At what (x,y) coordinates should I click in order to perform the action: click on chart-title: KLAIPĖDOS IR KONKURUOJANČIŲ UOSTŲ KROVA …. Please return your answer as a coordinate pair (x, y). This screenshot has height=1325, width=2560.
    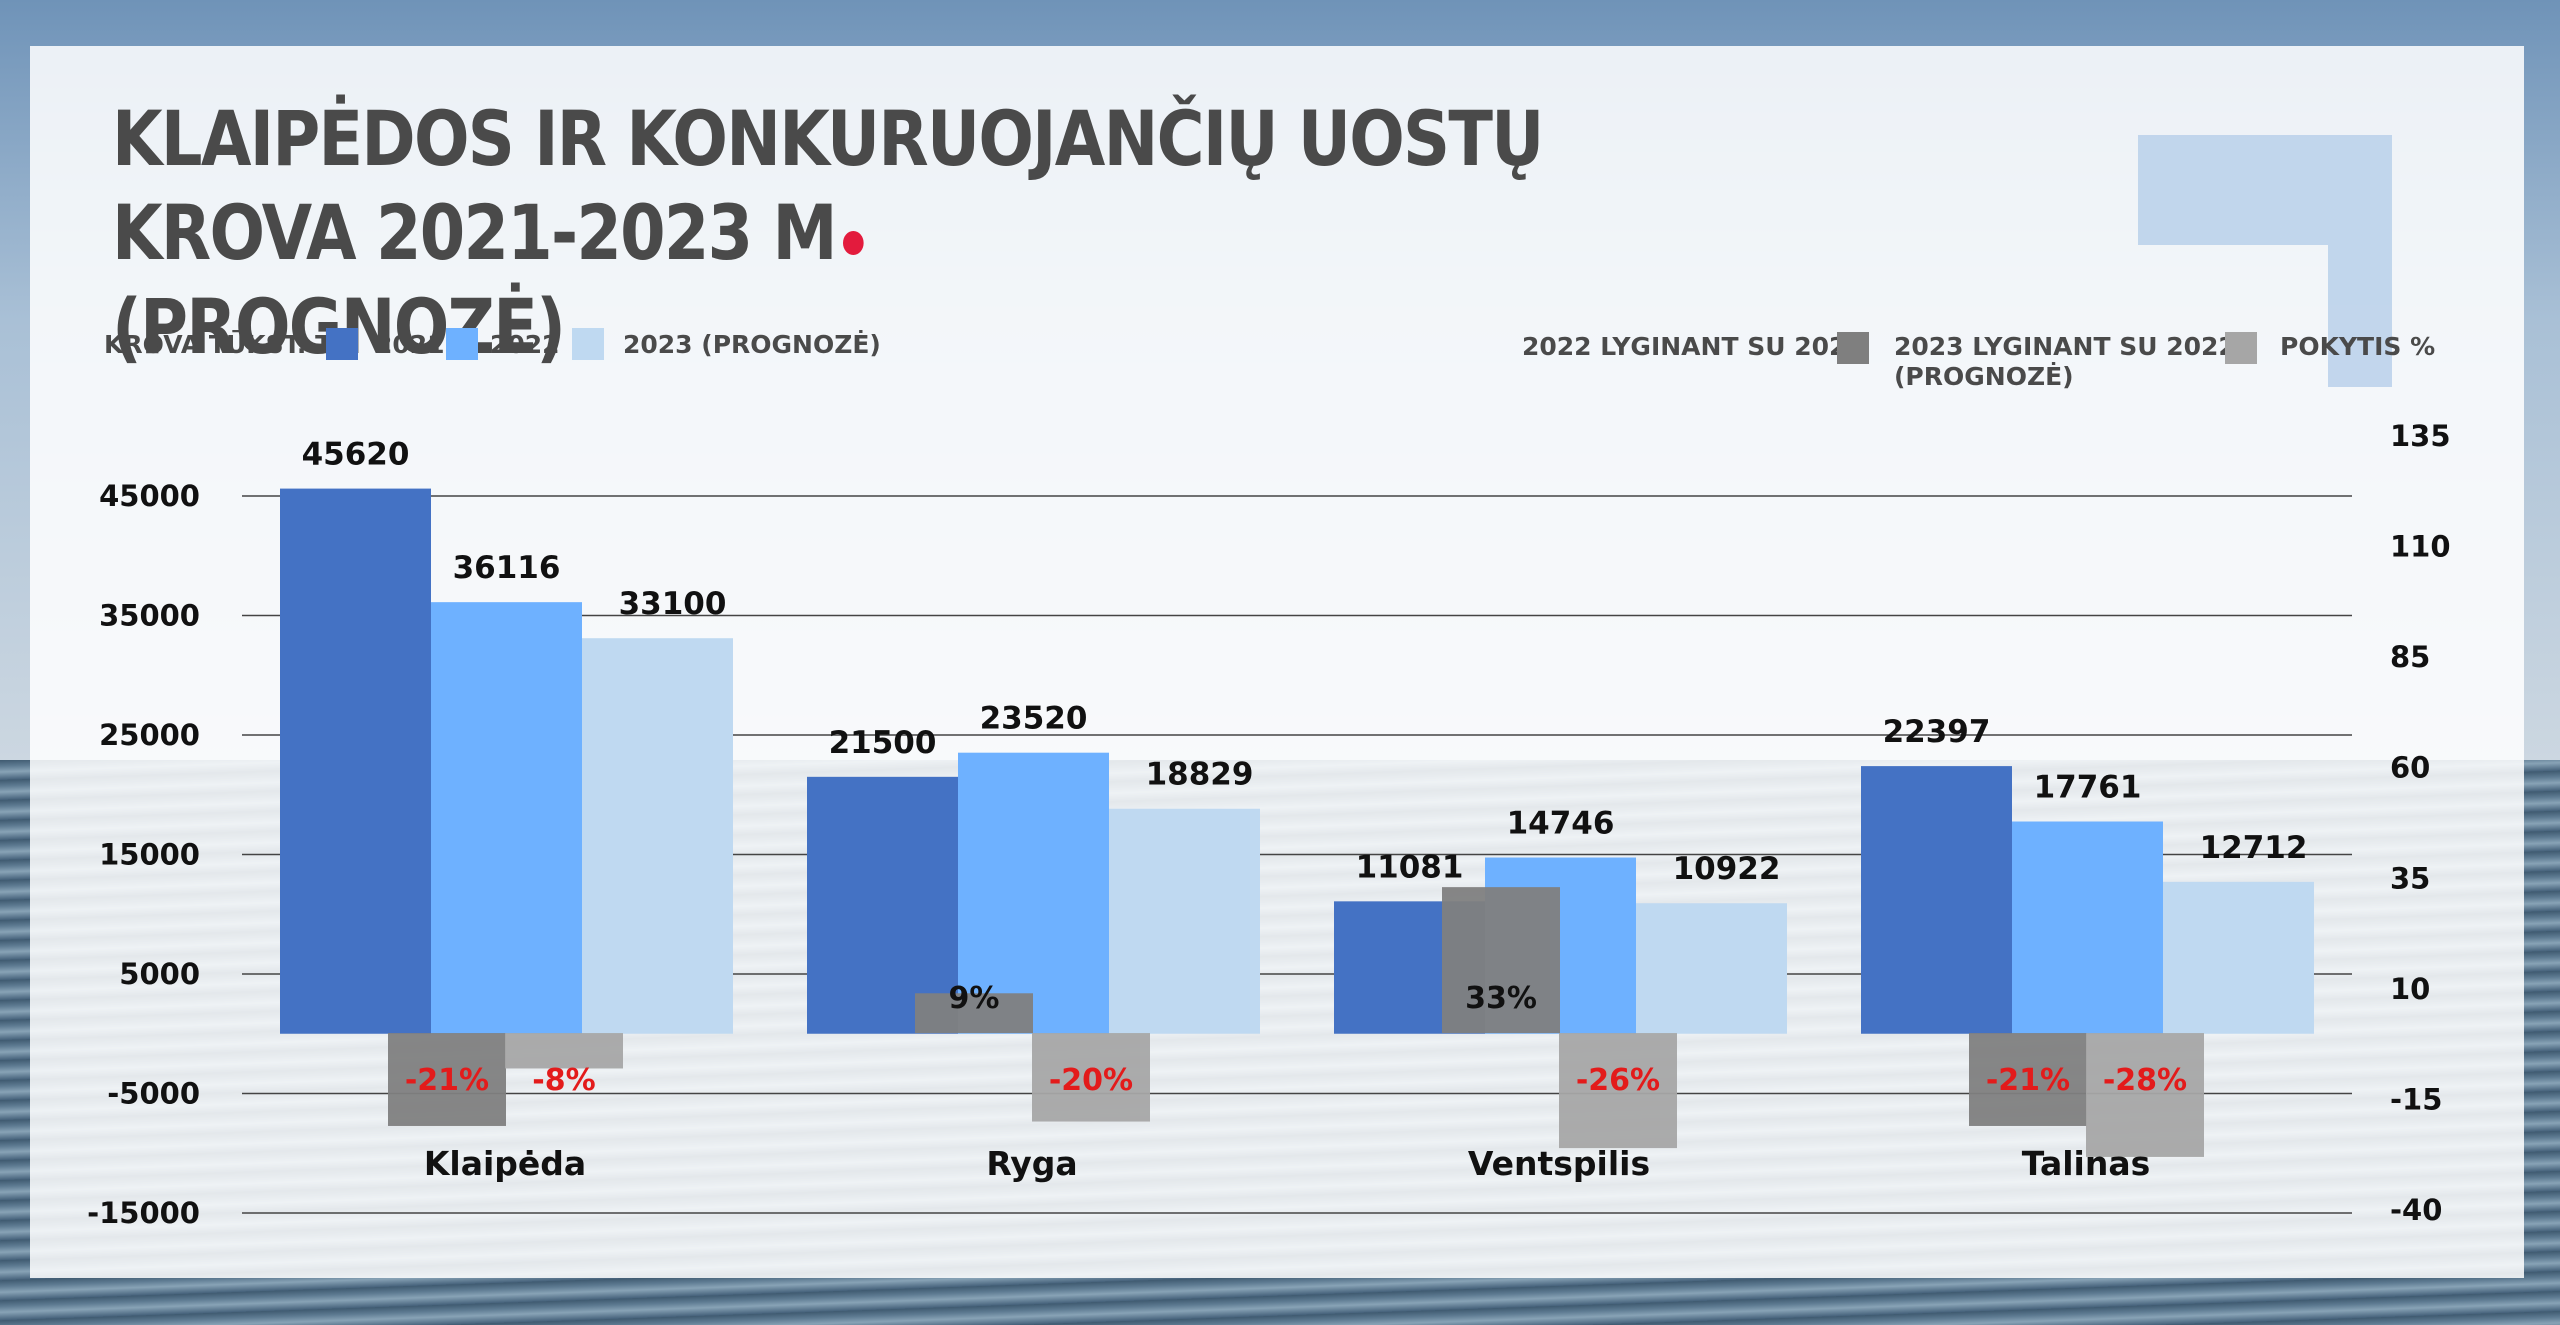
    Looking at the image, I should click on (828, 232).